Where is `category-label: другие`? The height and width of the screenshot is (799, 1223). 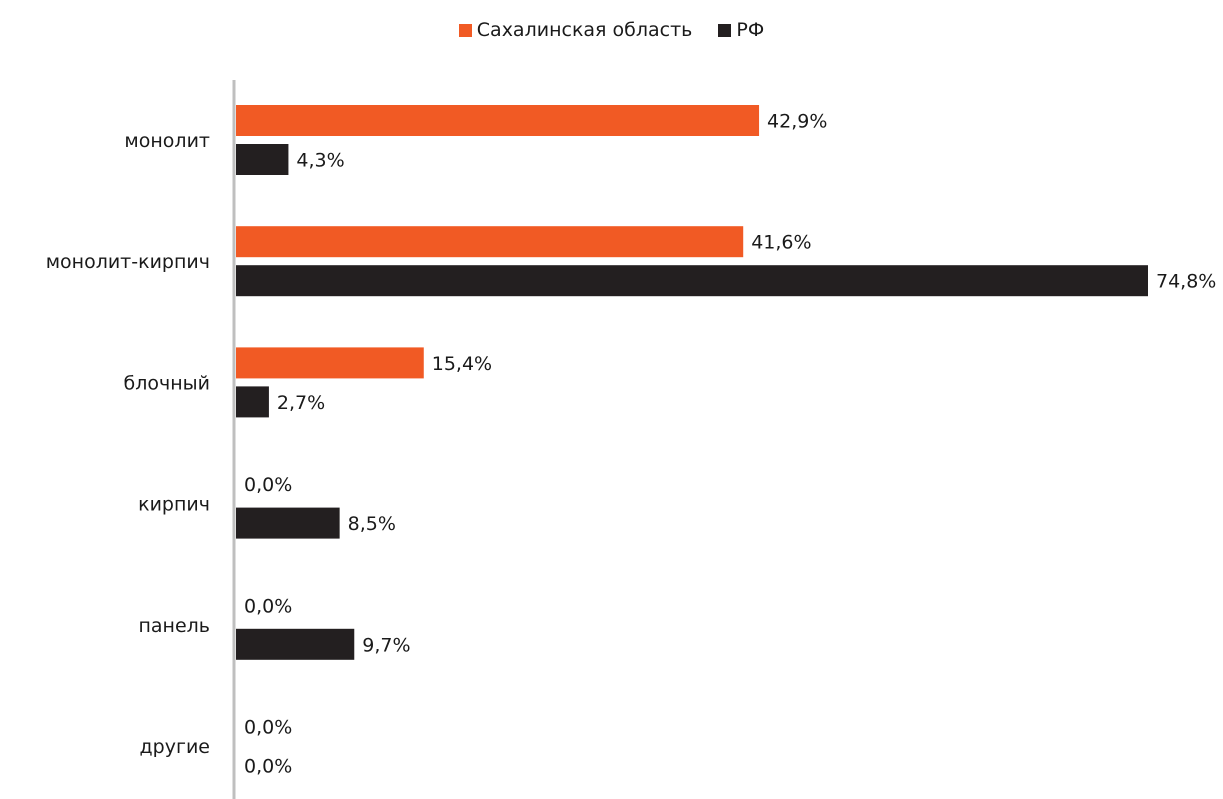
category-label: другие is located at coordinates (175, 747).